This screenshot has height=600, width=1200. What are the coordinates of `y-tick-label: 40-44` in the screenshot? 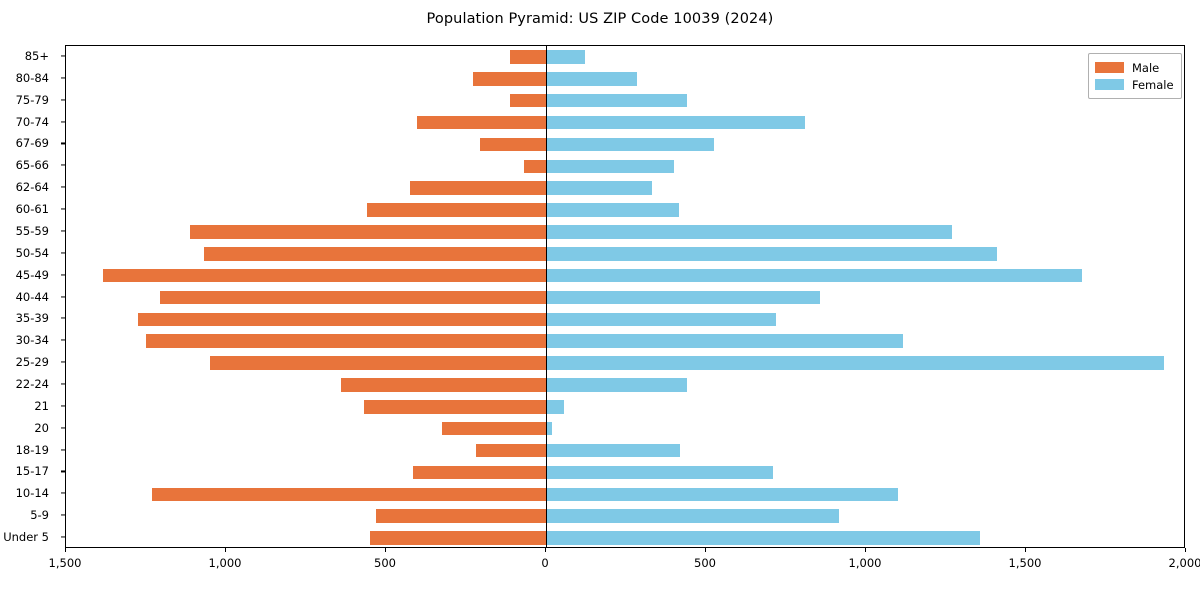 It's located at (32, 296).